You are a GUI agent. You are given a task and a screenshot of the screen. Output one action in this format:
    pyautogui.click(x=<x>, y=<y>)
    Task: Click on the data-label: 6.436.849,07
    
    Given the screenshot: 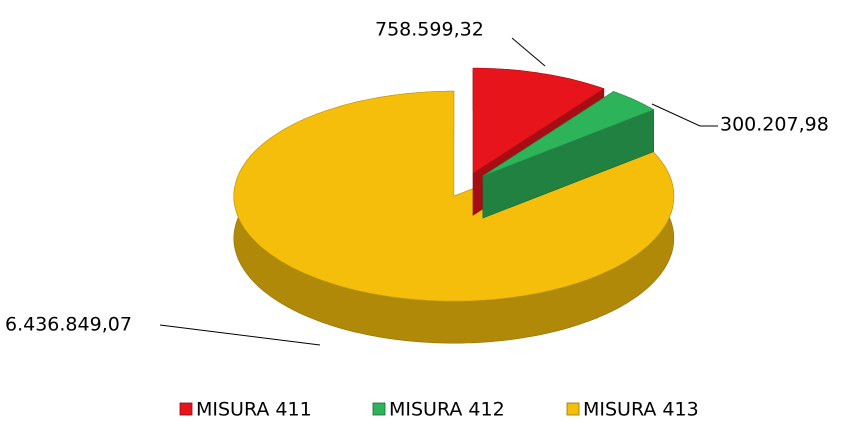 What is the action you would take?
    pyautogui.click(x=68, y=325)
    